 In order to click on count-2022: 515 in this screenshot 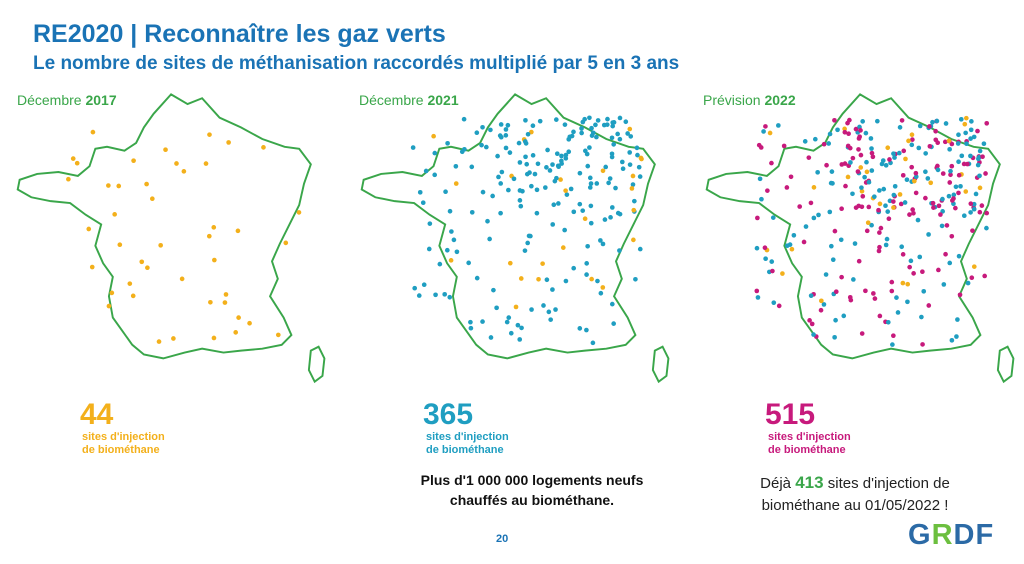, I will do `click(790, 414)`.